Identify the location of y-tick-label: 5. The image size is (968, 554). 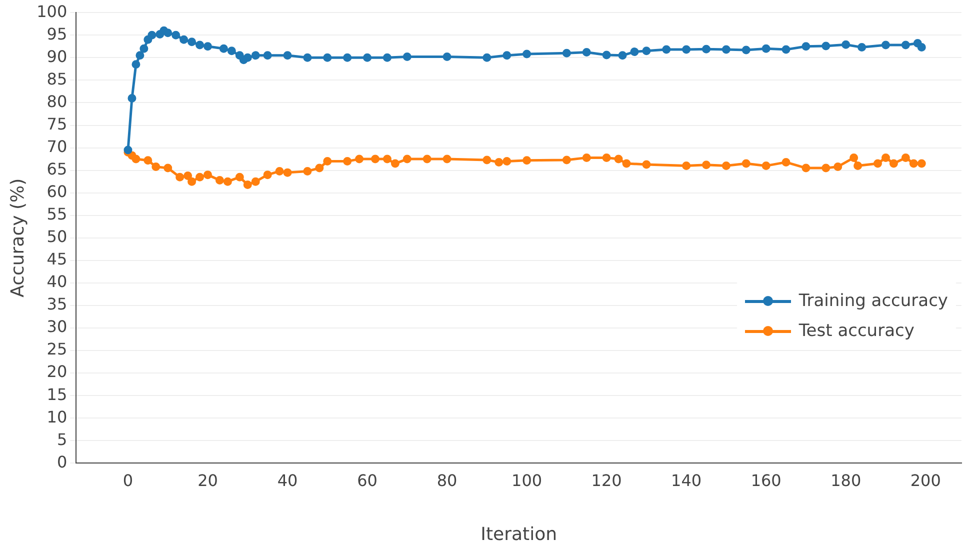
(62, 439).